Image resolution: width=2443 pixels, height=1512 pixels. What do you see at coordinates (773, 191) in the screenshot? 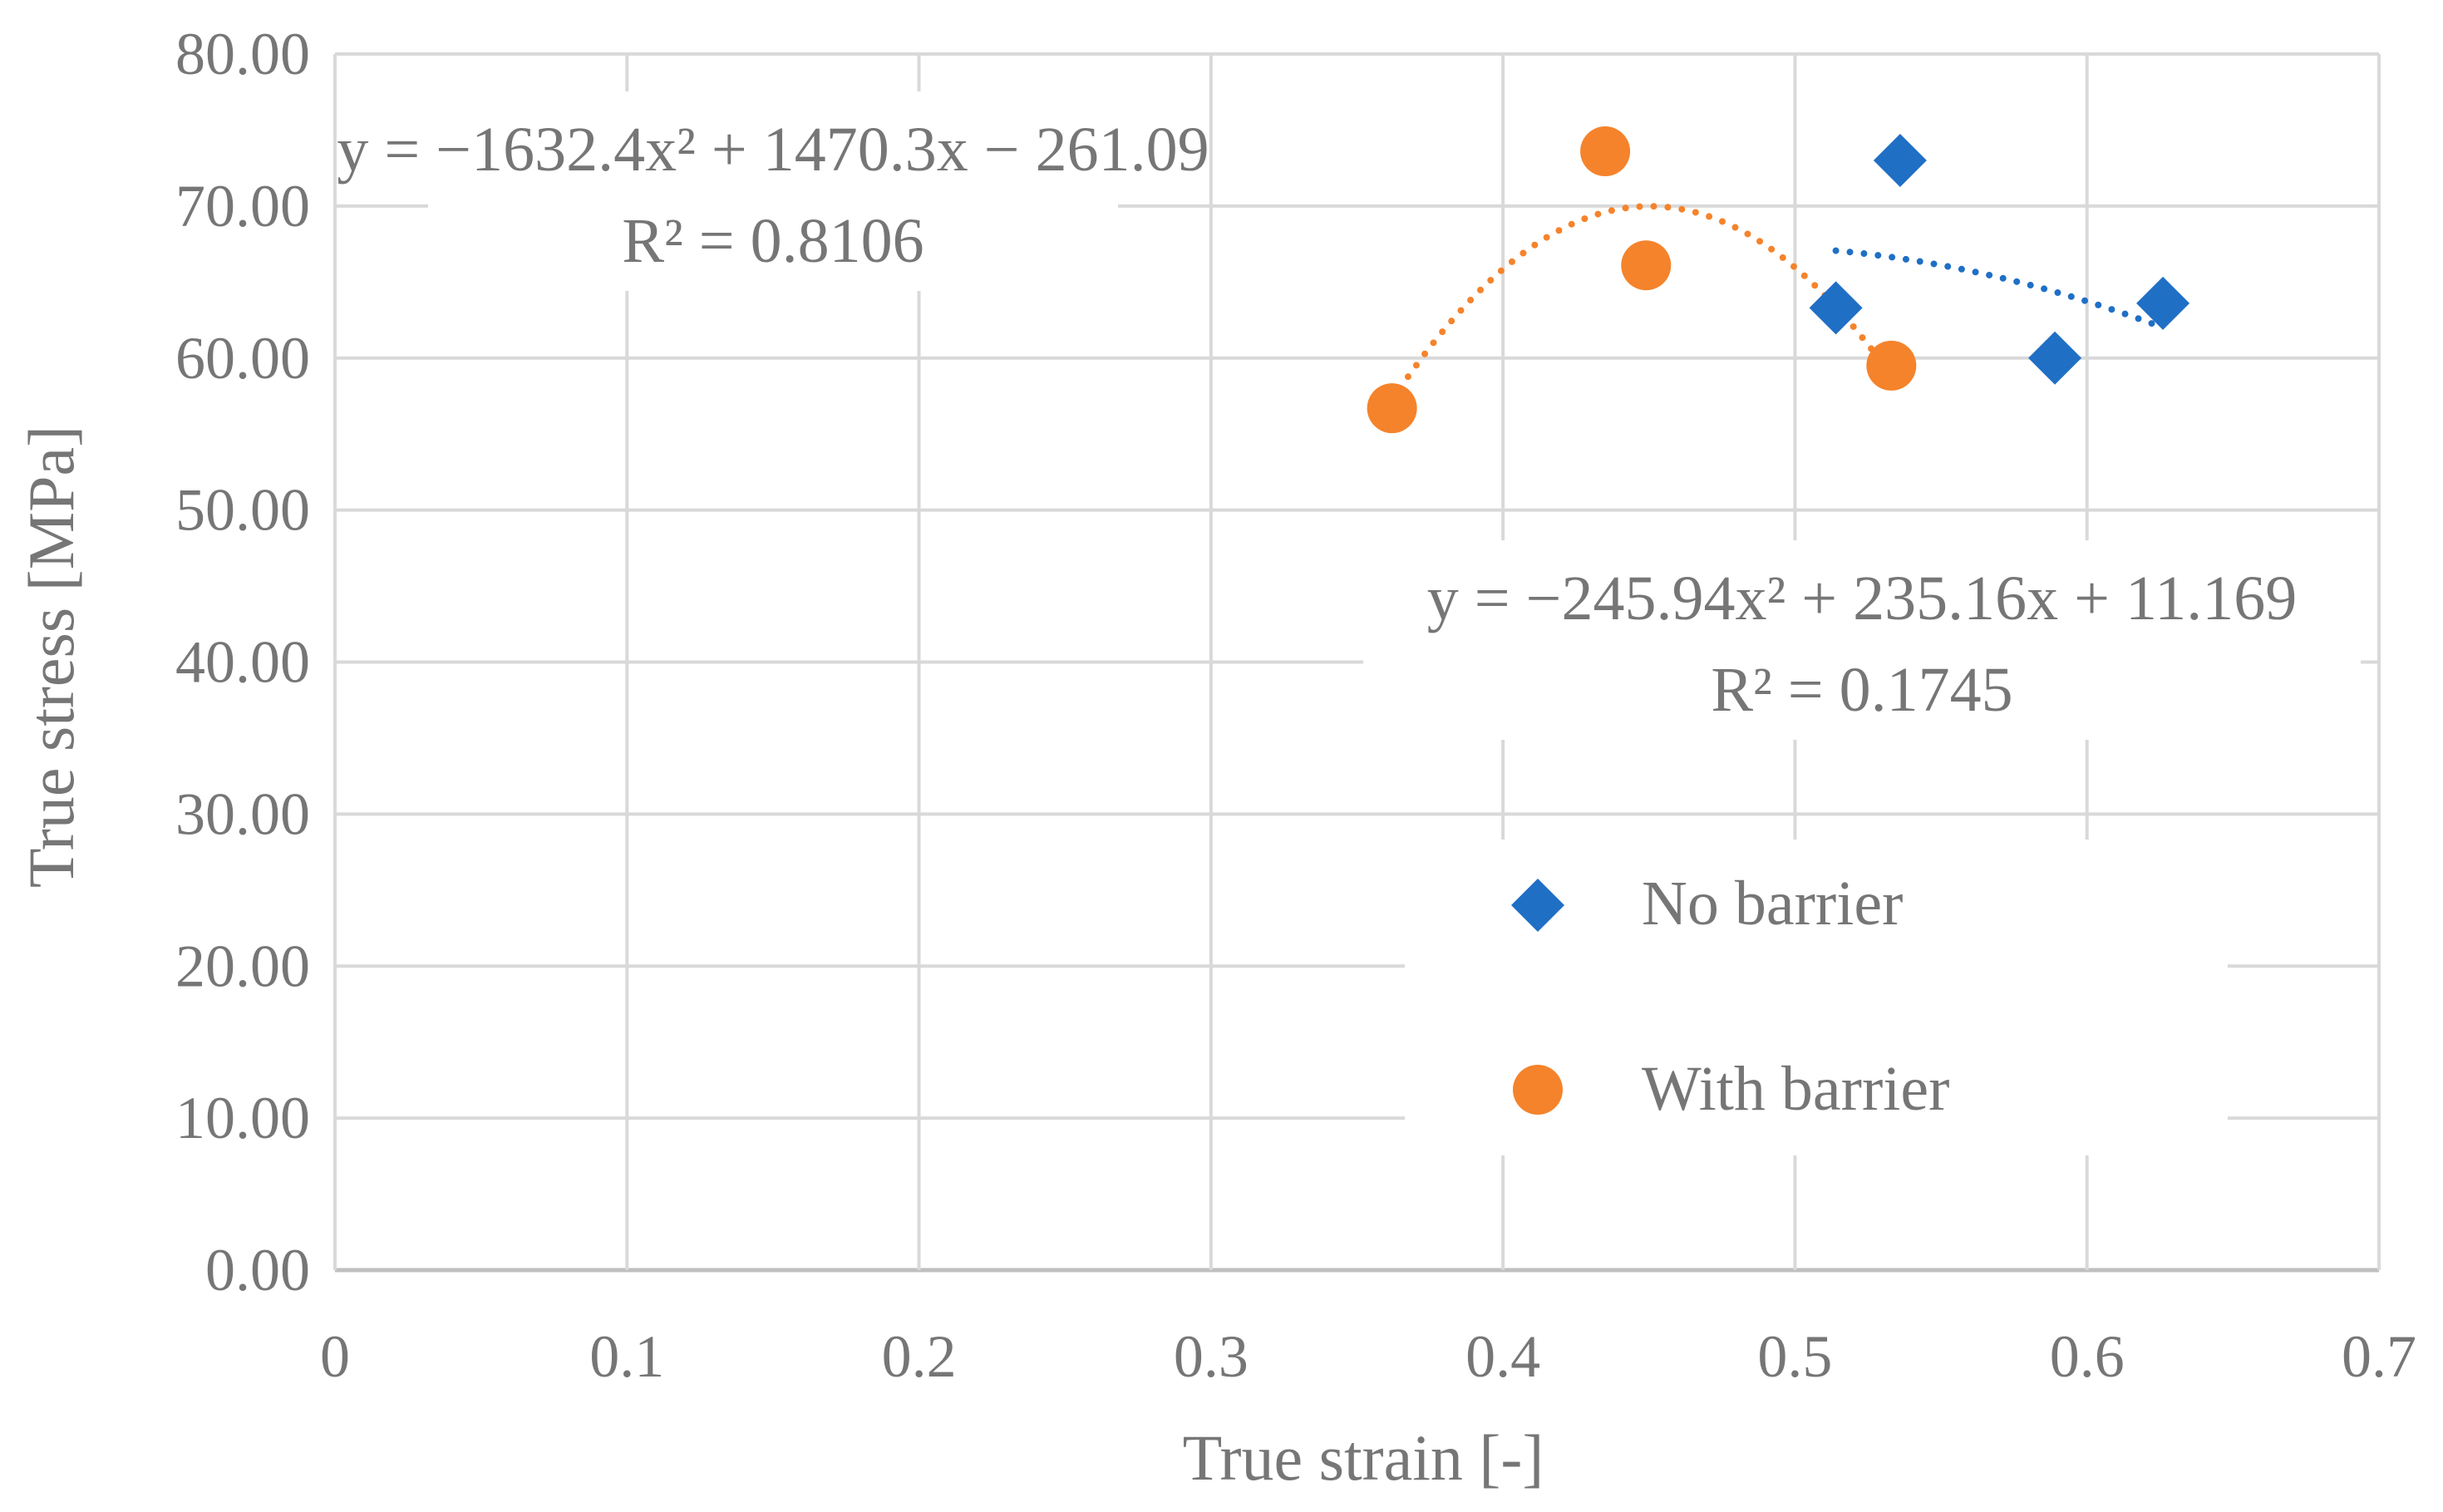
I see `equation-bg-with-barrier` at bounding box center [773, 191].